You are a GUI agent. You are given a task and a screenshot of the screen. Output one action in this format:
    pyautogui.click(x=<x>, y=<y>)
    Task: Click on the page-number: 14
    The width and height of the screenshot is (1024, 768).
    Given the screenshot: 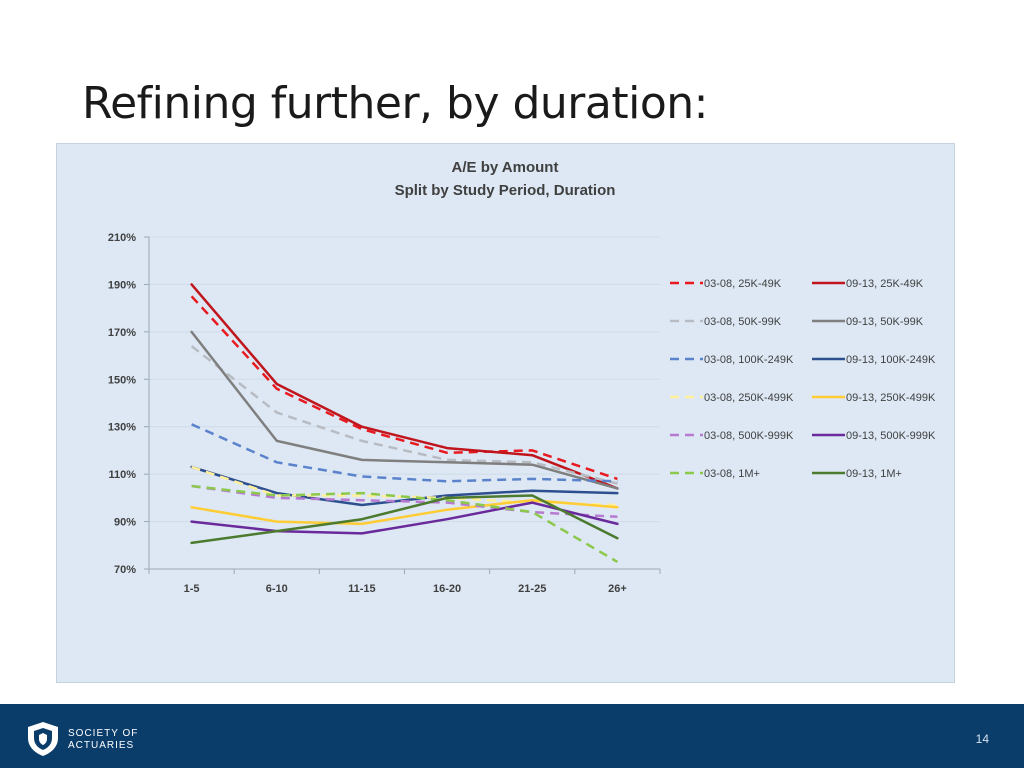 What is the action you would take?
    pyautogui.click(x=982, y=739)
    